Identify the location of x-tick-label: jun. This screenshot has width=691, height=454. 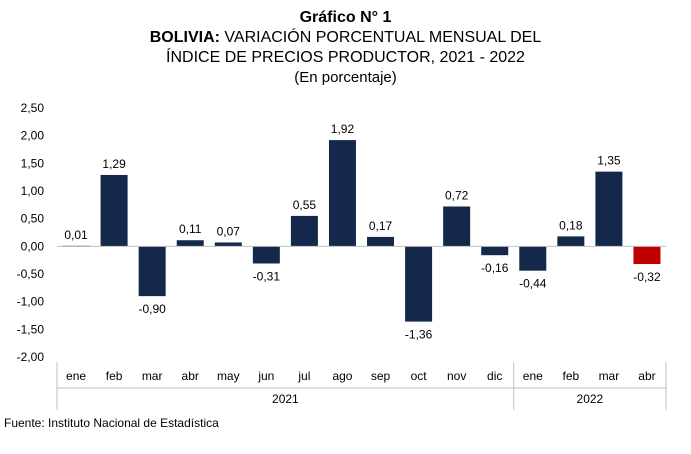
(265, 376).